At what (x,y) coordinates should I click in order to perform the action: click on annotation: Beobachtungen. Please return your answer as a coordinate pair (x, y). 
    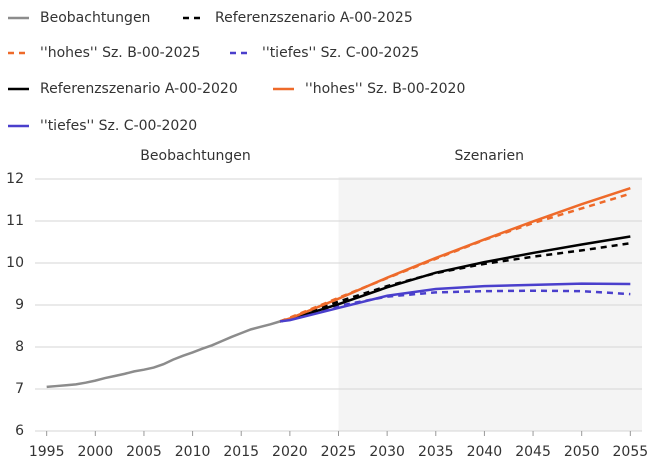
    Looking at the image, I should click on (195, 156).